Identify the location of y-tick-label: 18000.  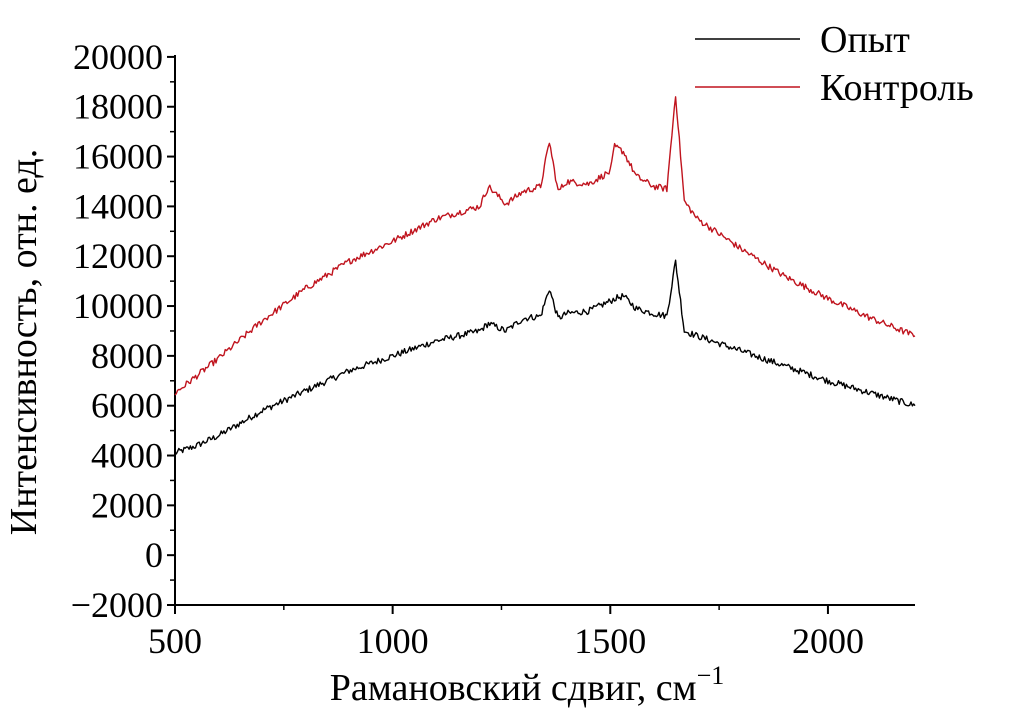
(118, 107).